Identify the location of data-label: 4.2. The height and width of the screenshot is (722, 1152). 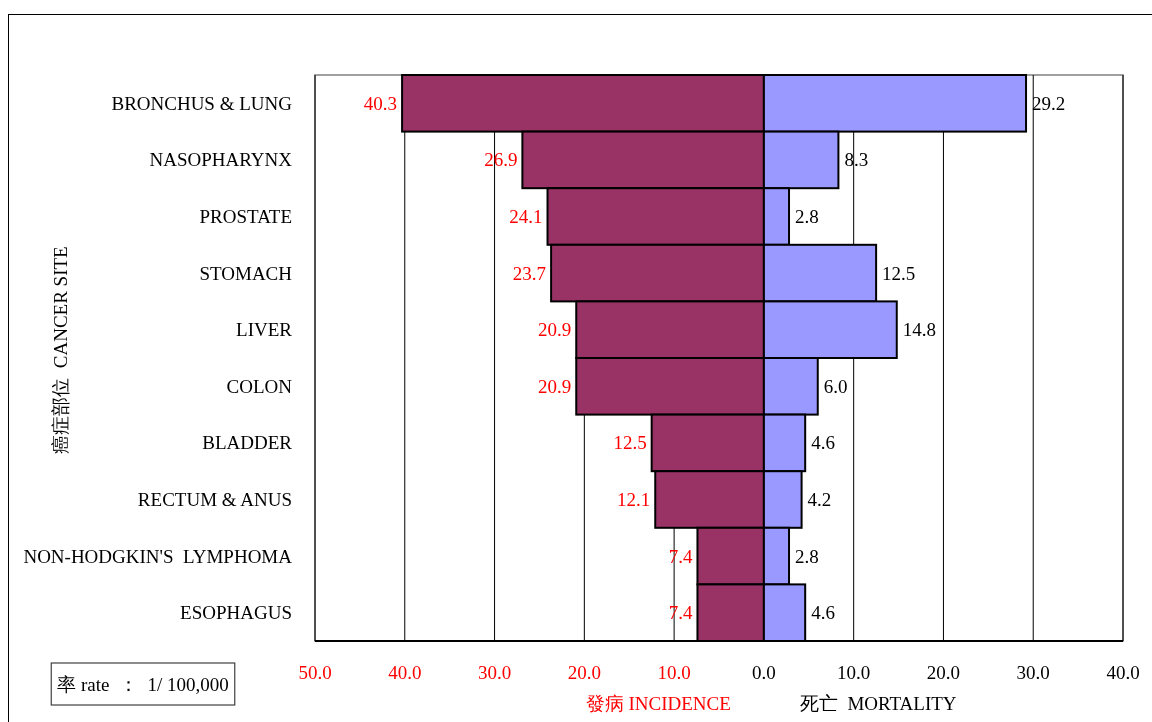
(819, 499).